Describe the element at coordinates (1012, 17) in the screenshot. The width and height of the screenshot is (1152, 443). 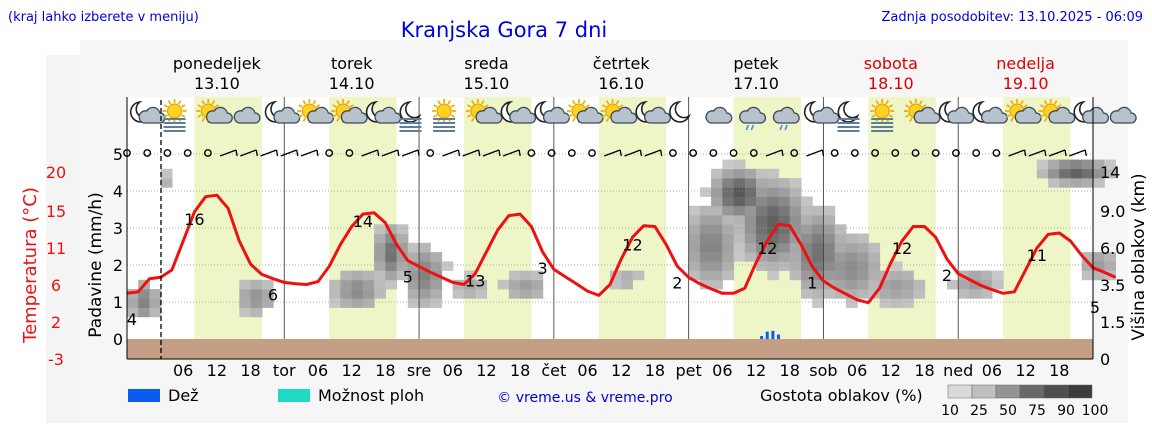
I see `last-update: Zadnja posodobitev: 13.10.2025 - 06:09` at that location.